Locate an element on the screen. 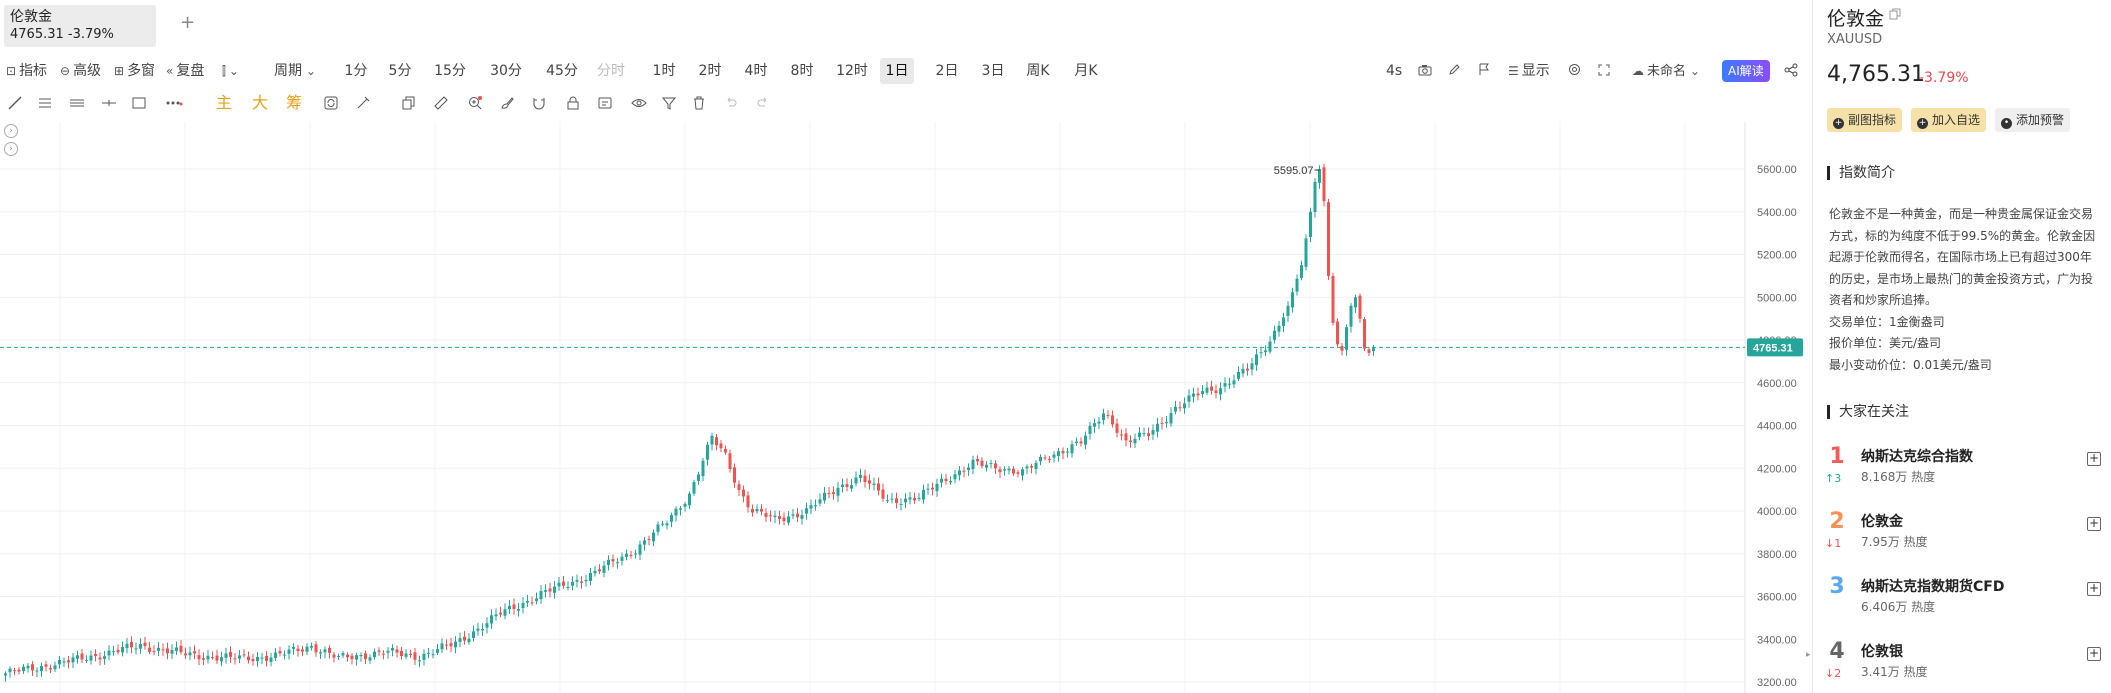 This screenshot has width=2111, height=693. big-order-toggle: 大 is located at coordinates (260, 102).